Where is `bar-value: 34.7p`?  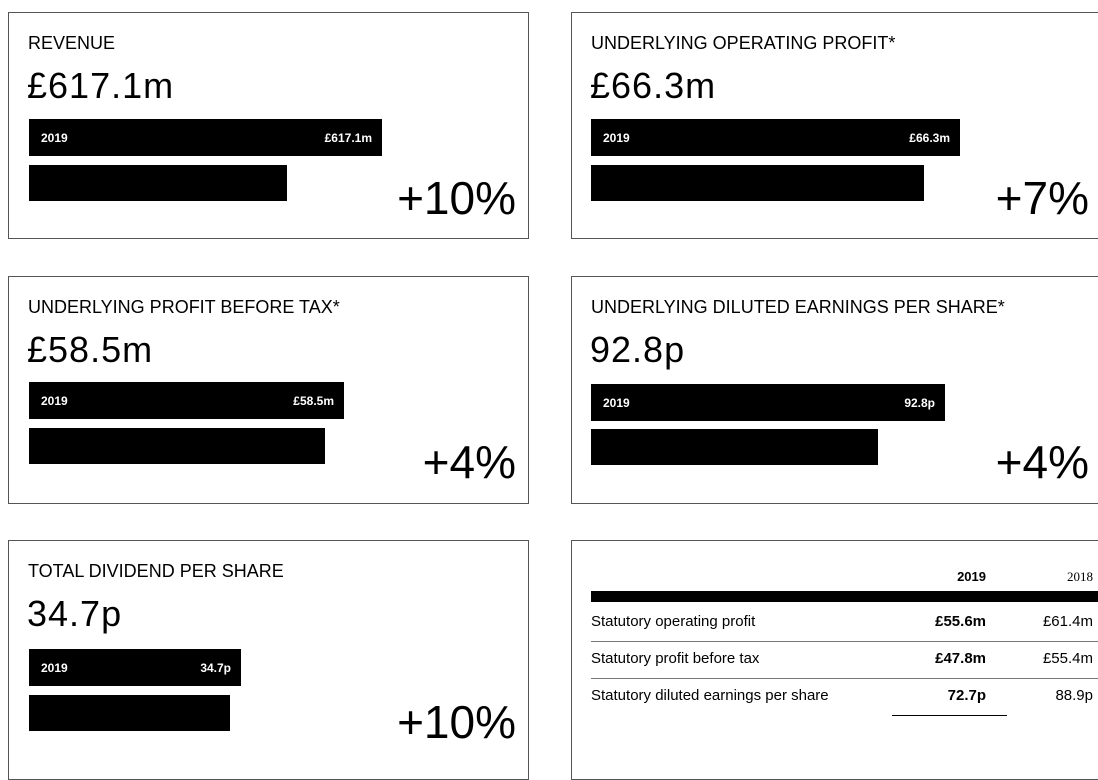 bar-value: 34.7p is located at coordinates (215, 667).